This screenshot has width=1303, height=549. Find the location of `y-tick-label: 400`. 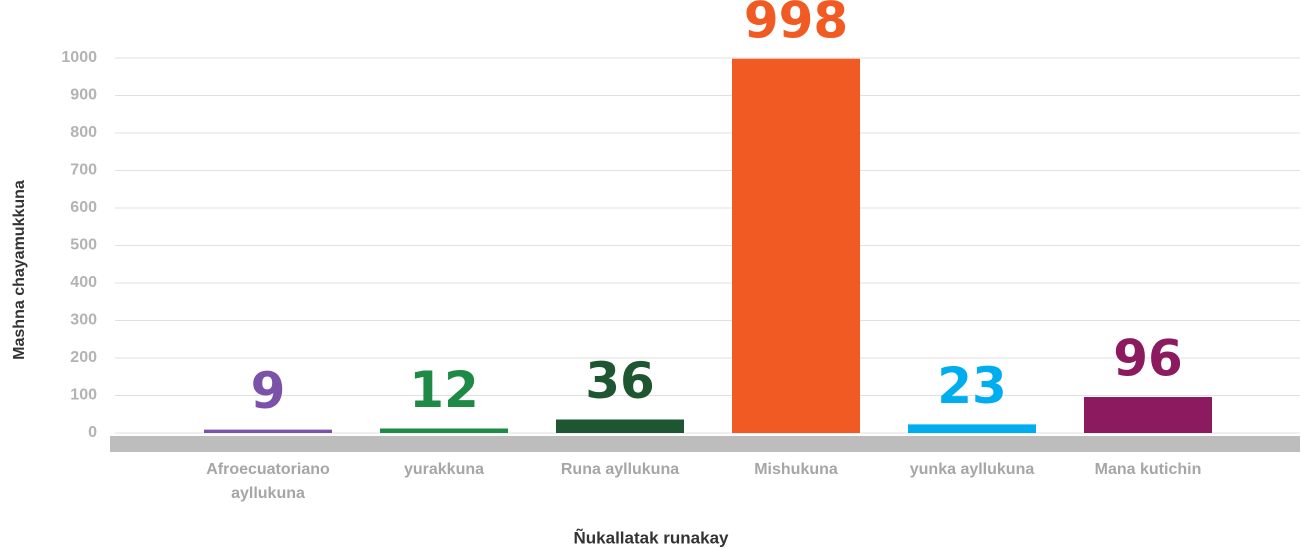

y-tick-label: 400 is located at coordinates (83, 282).